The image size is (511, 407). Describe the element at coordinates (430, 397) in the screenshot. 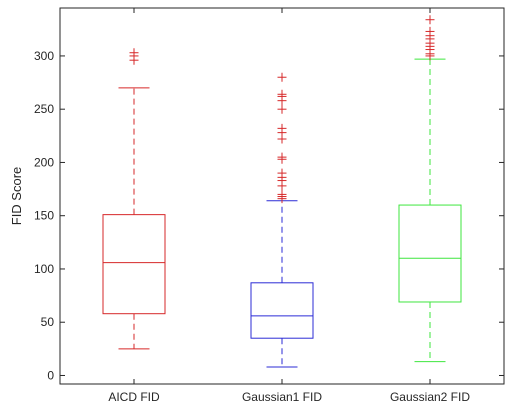

I see `x-tick-label: Gaussian2 FID` at that location.